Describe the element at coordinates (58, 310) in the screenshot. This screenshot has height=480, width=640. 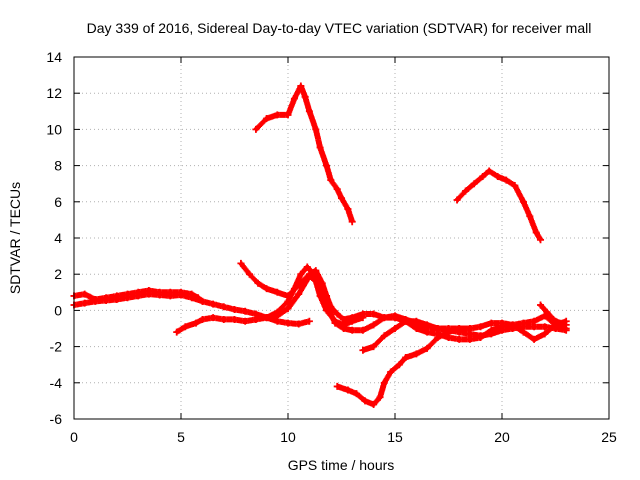
I see `y-tick-label: 0` at that location.